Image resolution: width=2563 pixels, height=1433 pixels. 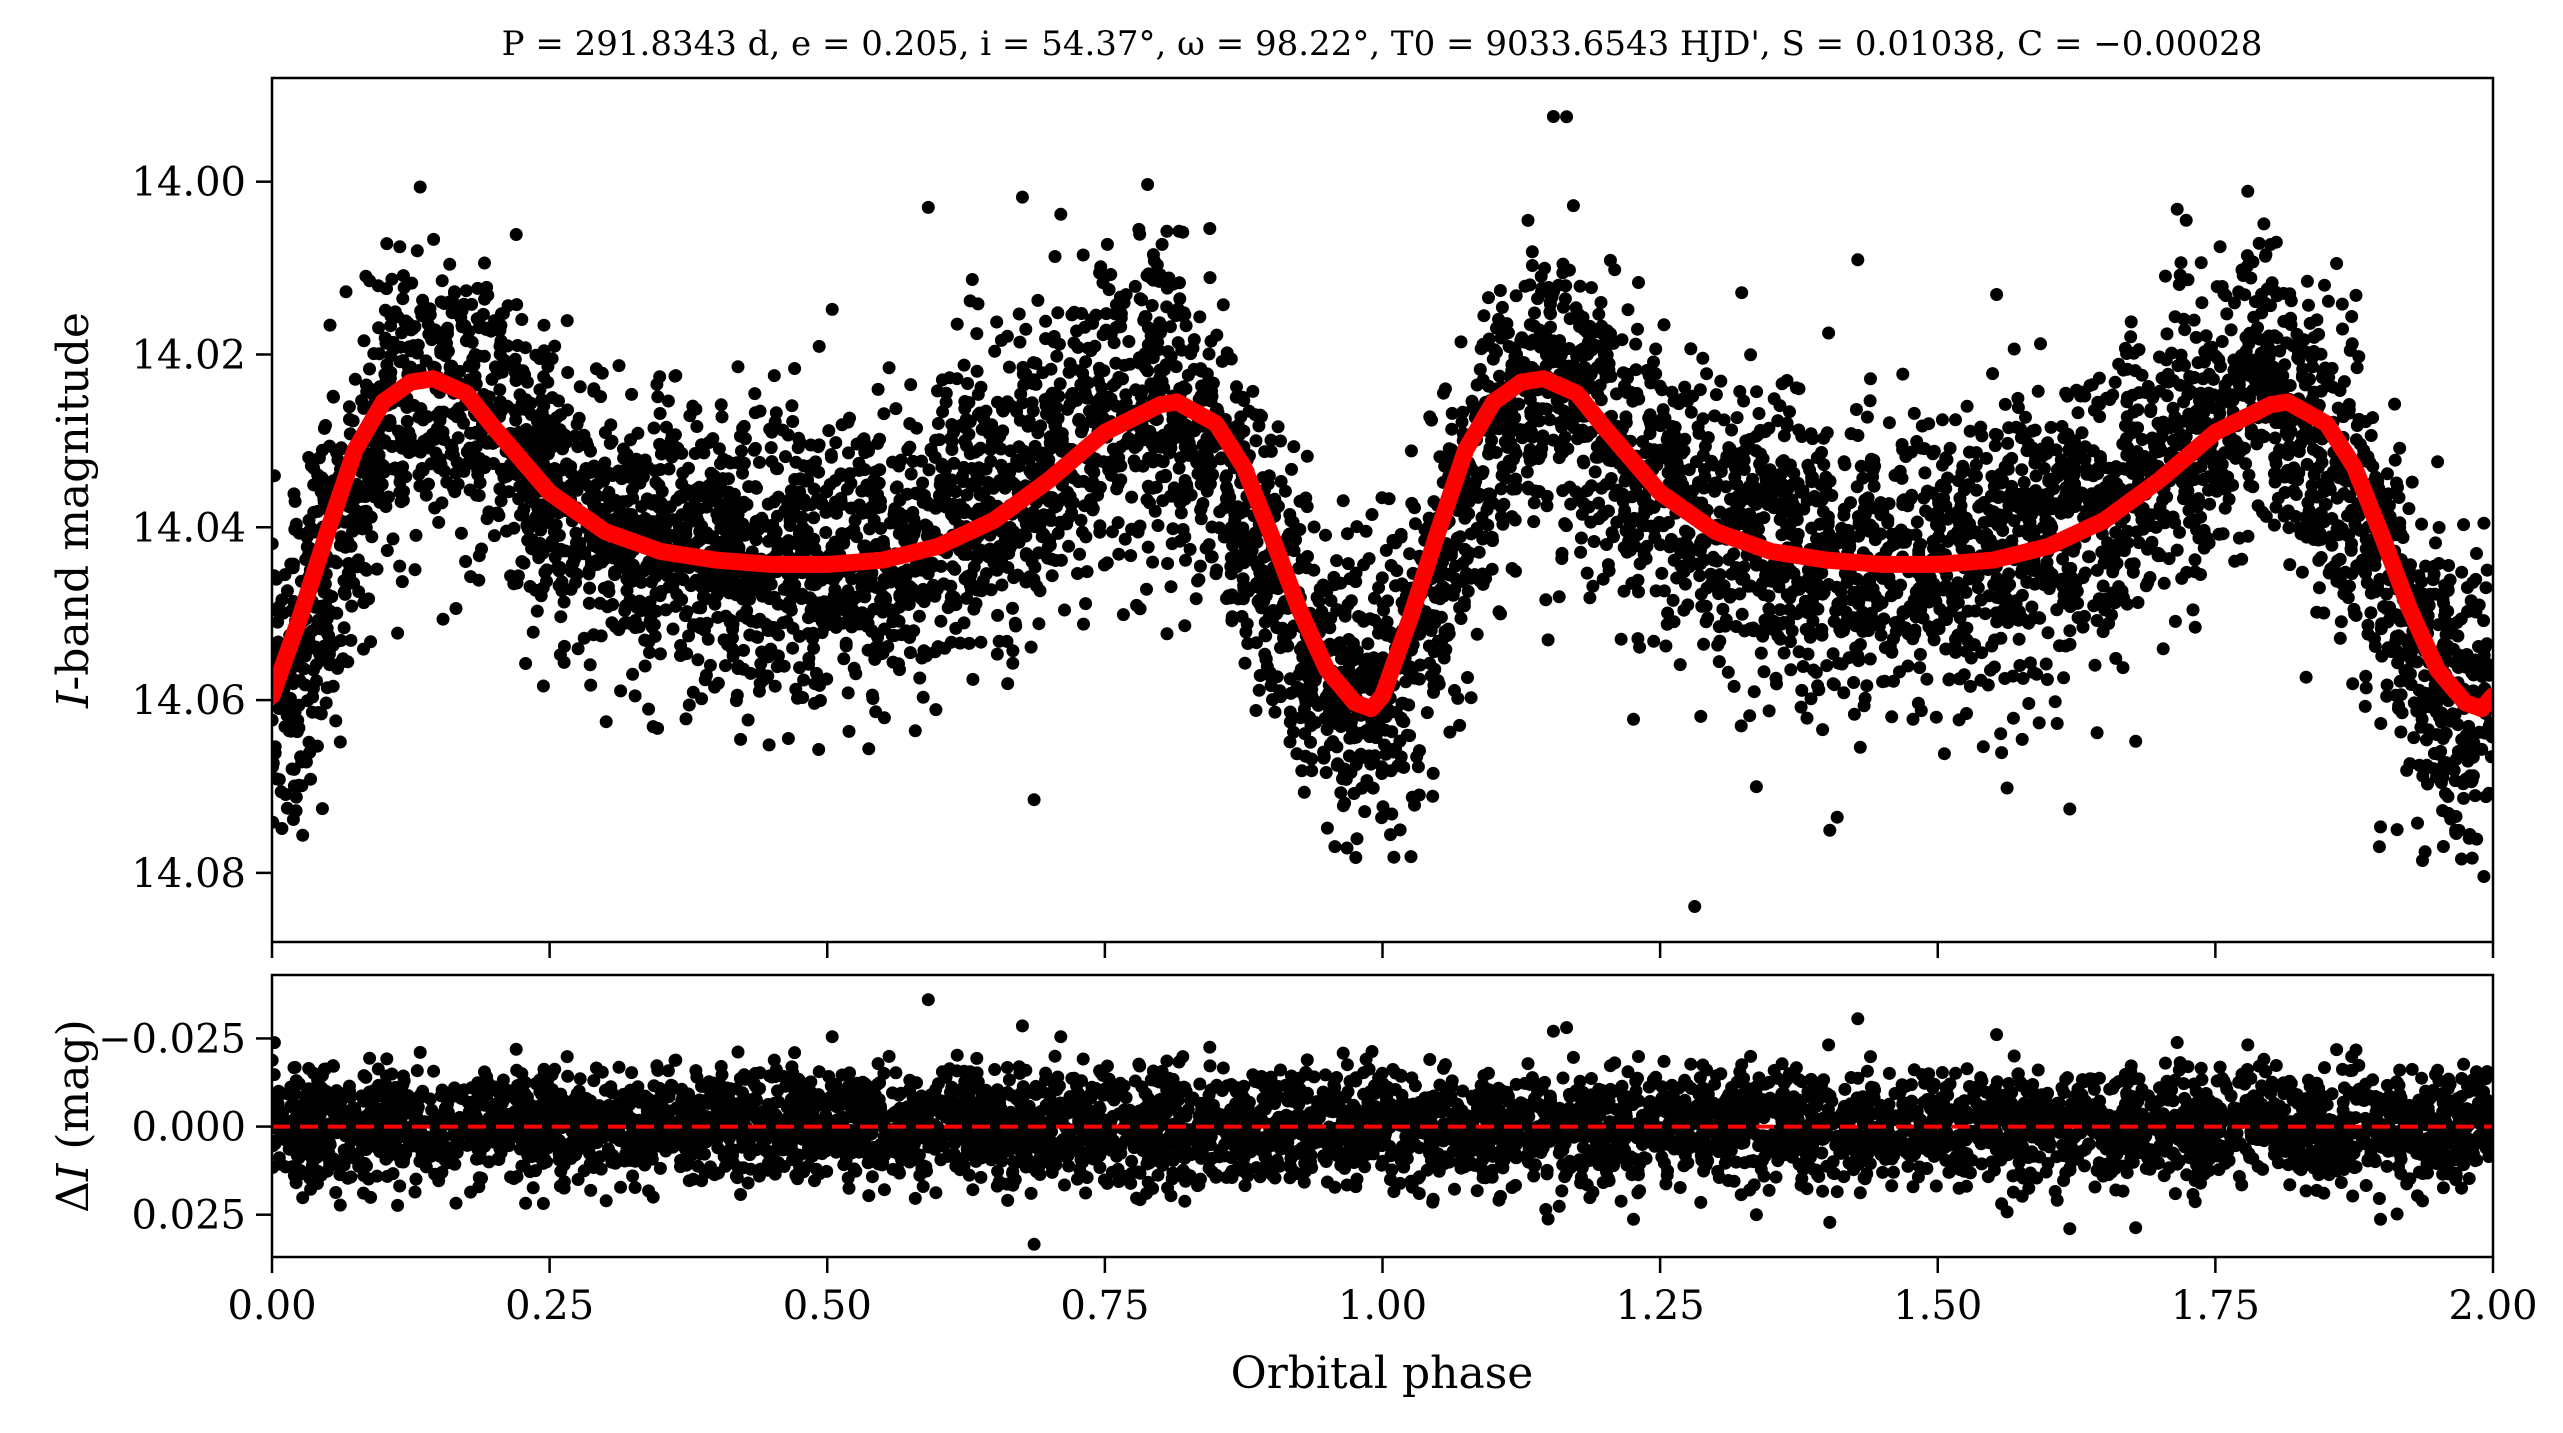 I want to click on bottom-xtick-label: 1.75, so click(x=2215, y=1306).